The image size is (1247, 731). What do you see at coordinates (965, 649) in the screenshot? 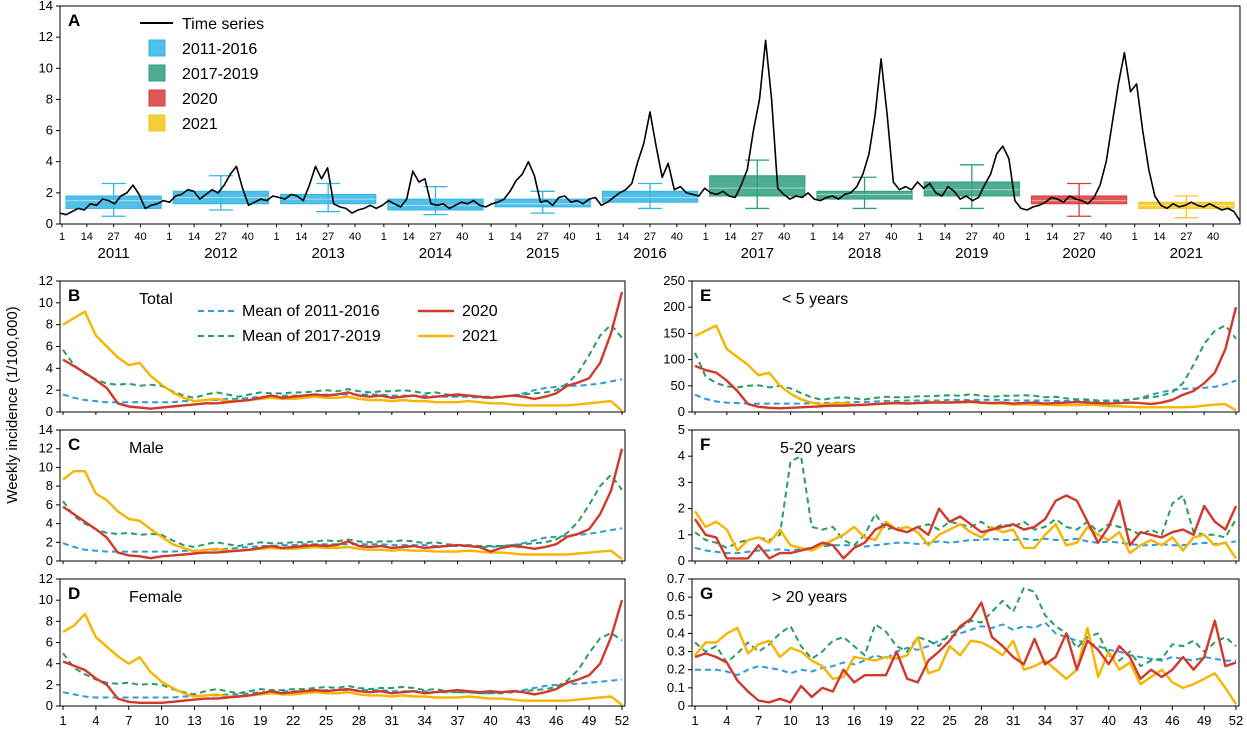
I see `series-line-g-mean-of-2011-2016` at bounding box center [965, 649].